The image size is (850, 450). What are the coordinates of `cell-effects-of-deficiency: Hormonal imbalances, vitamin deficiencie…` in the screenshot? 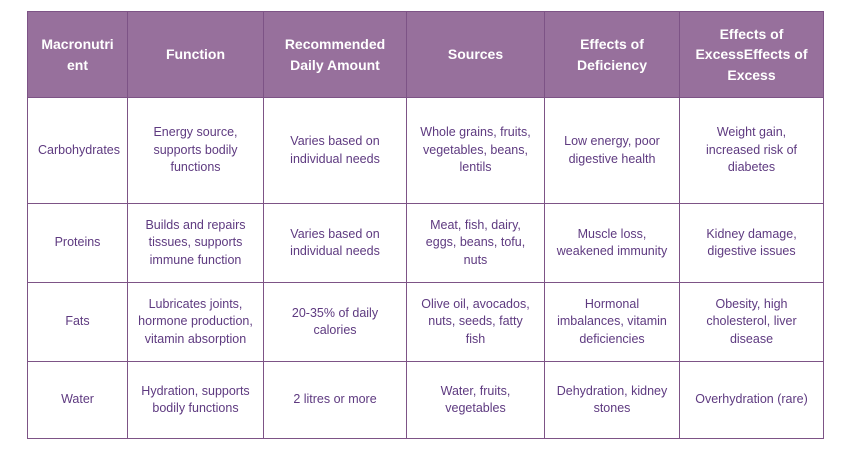 It's located at (612, 322).